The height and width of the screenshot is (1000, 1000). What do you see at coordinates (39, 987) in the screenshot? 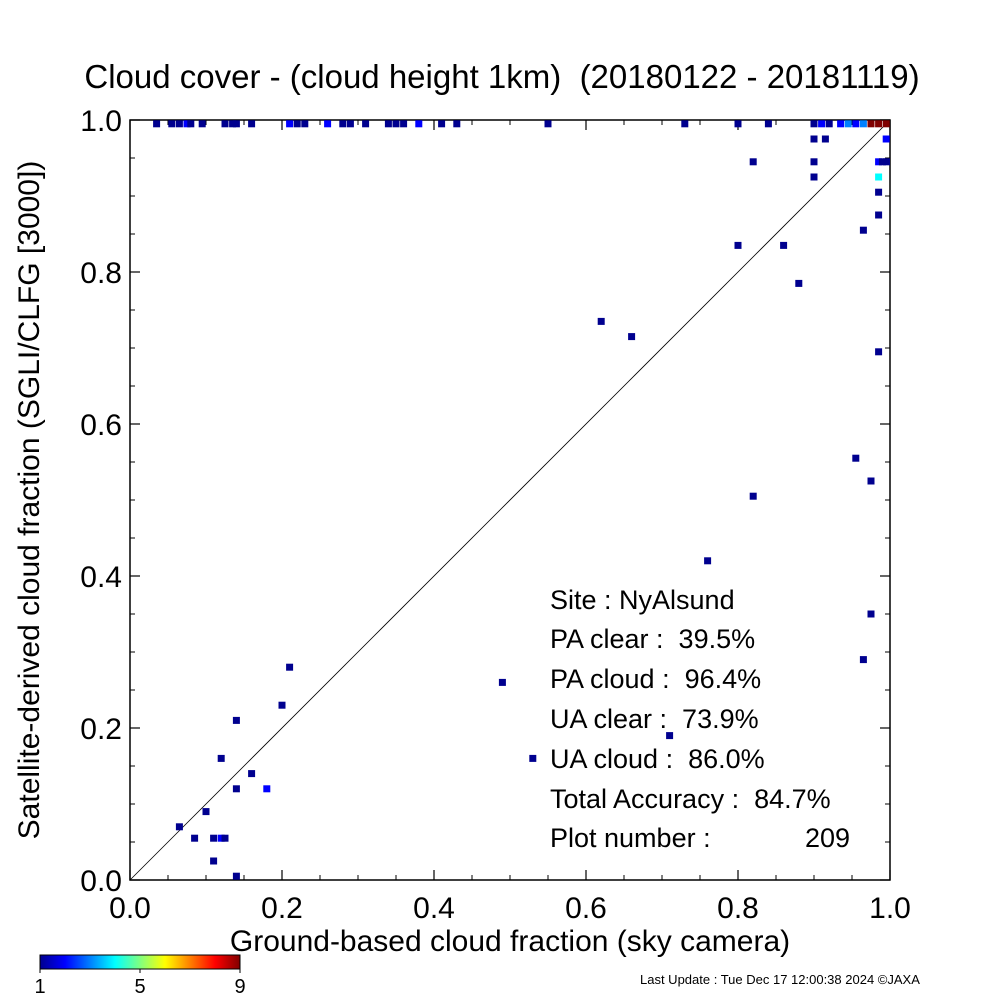
I see `colorbar-tick-label: 1` at bounding box center [39, 987].